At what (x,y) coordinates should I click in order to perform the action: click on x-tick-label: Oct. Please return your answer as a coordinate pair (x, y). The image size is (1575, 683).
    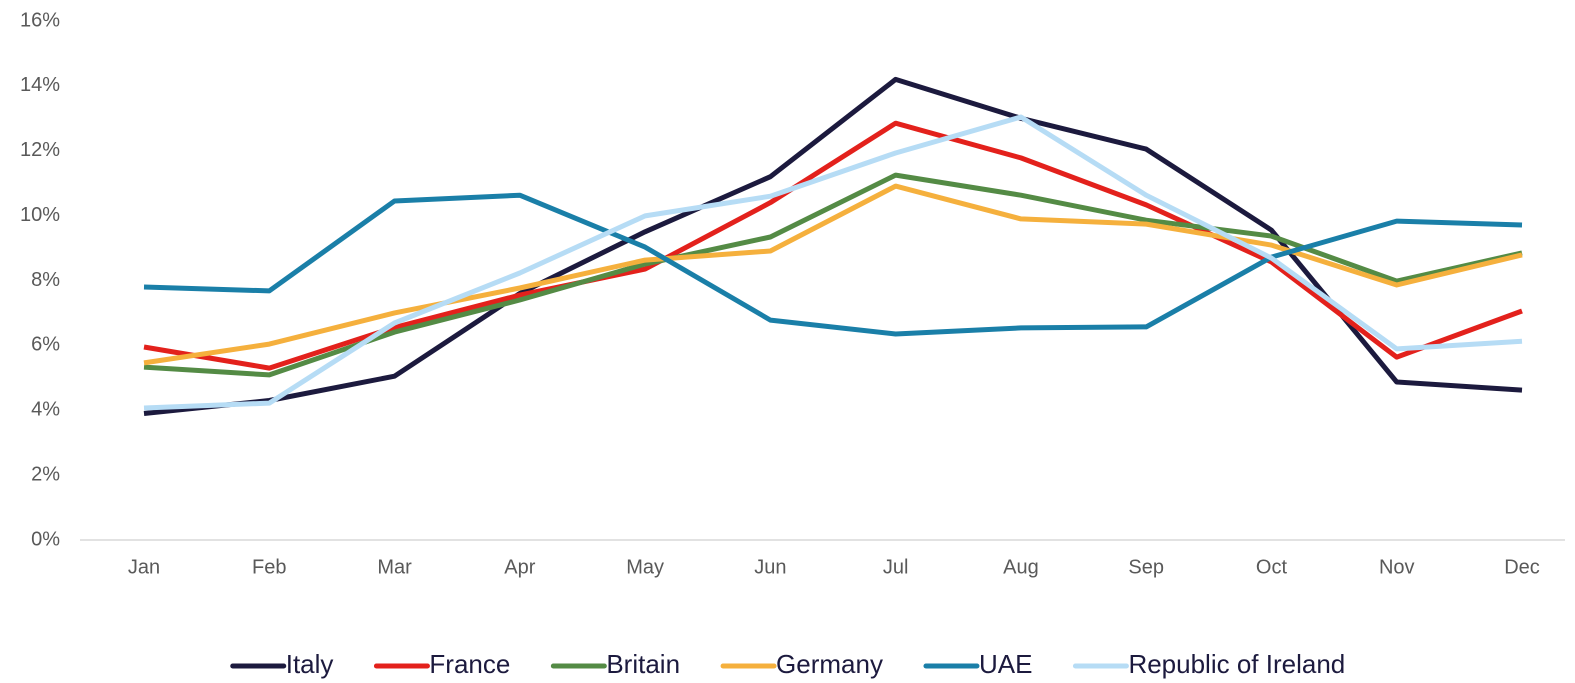
    Looking at the image, I should click on (1272, 567).